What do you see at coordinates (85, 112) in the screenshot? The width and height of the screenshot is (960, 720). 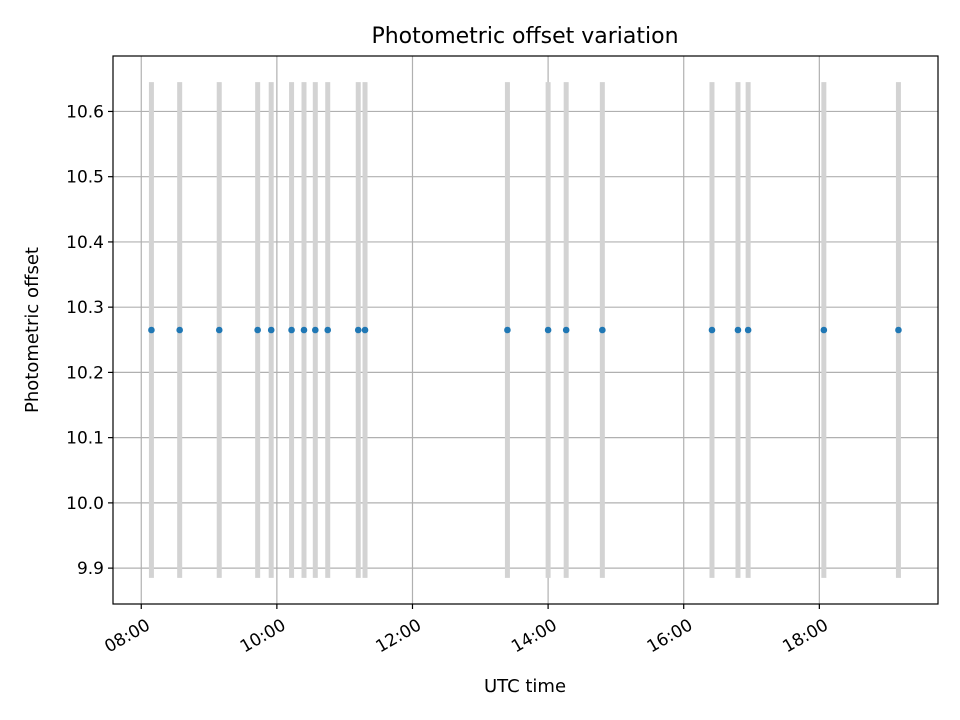 I see `y-tick-label: 10.6` at bounding box center [85, 112].